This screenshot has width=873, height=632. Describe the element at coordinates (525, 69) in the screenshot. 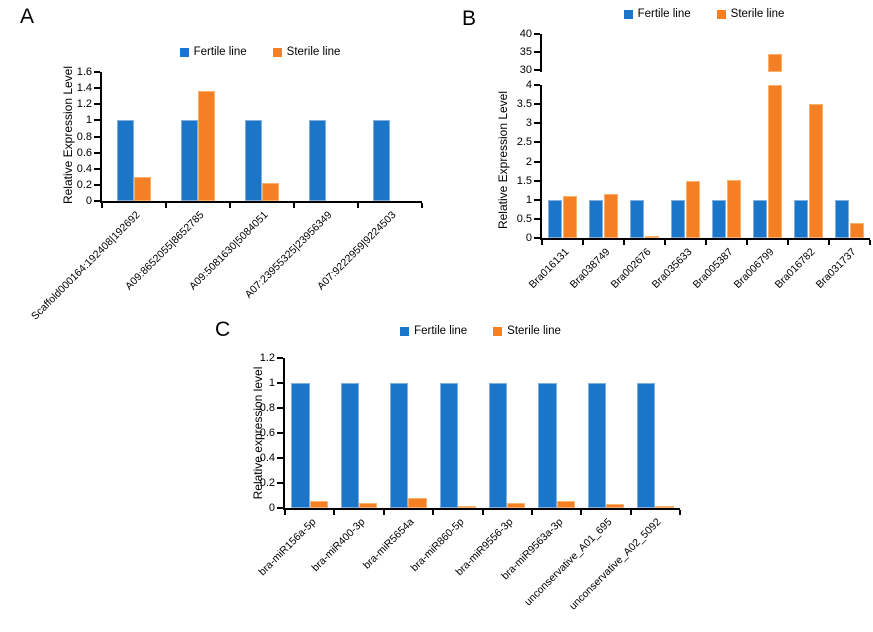

I see `y-tick-label: 30` at that location.